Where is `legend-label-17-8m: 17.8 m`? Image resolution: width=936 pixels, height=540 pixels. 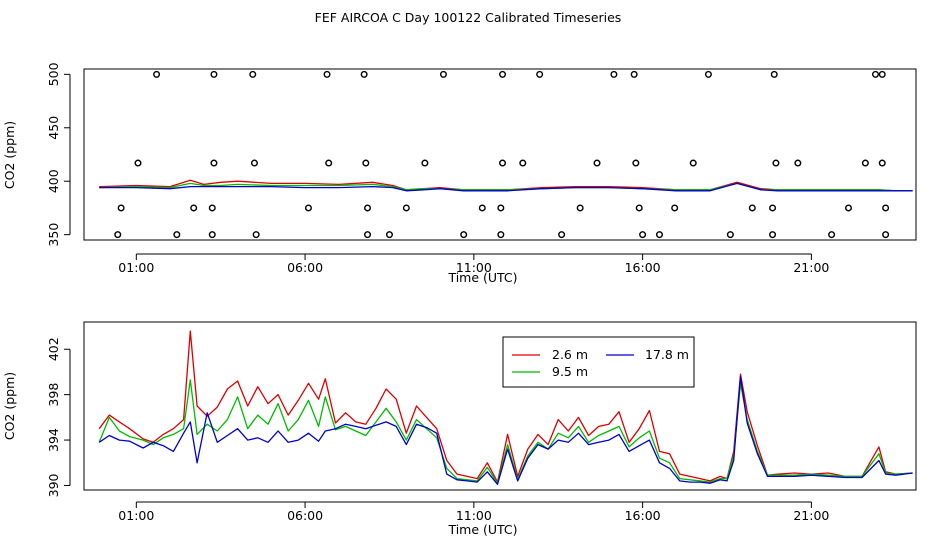
legend-label-17-8m: 17.8 m is located at coordinates (667, 354).